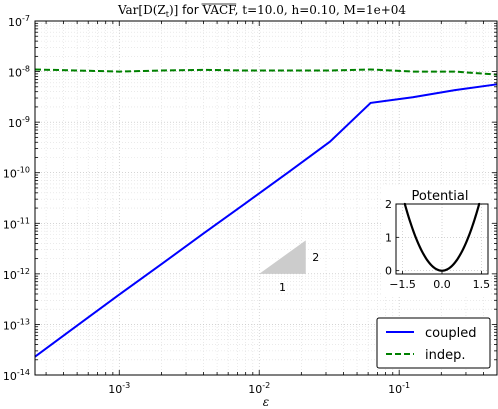  Describe the element at coordinates (315, 257) in the screenshot. I see `slope-triangle-rise-label: 2` at that location.